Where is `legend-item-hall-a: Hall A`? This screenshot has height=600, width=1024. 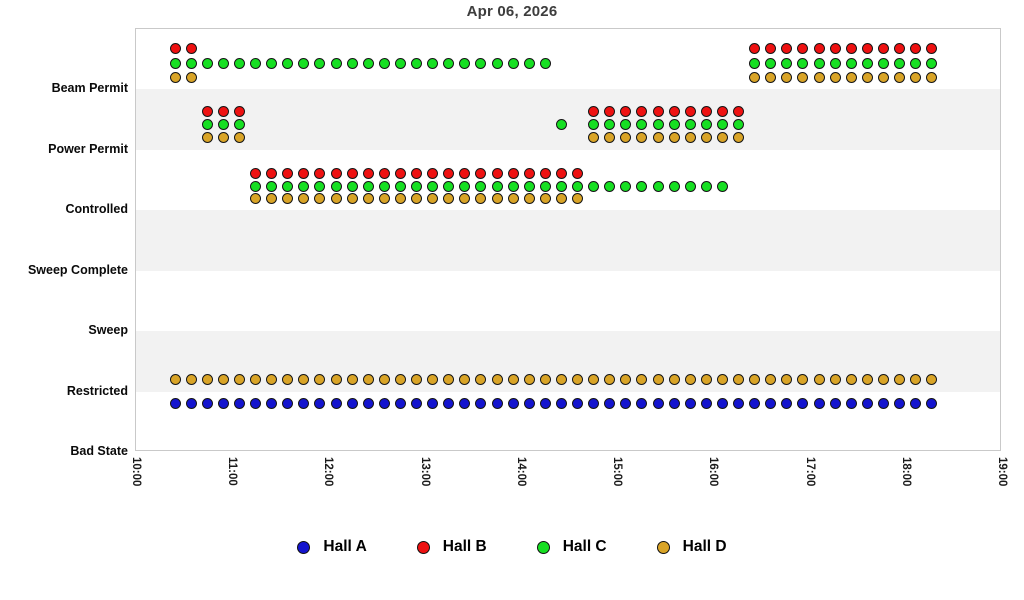
legend-item-hall-a: Hall A is located at coordinates (332, 547).